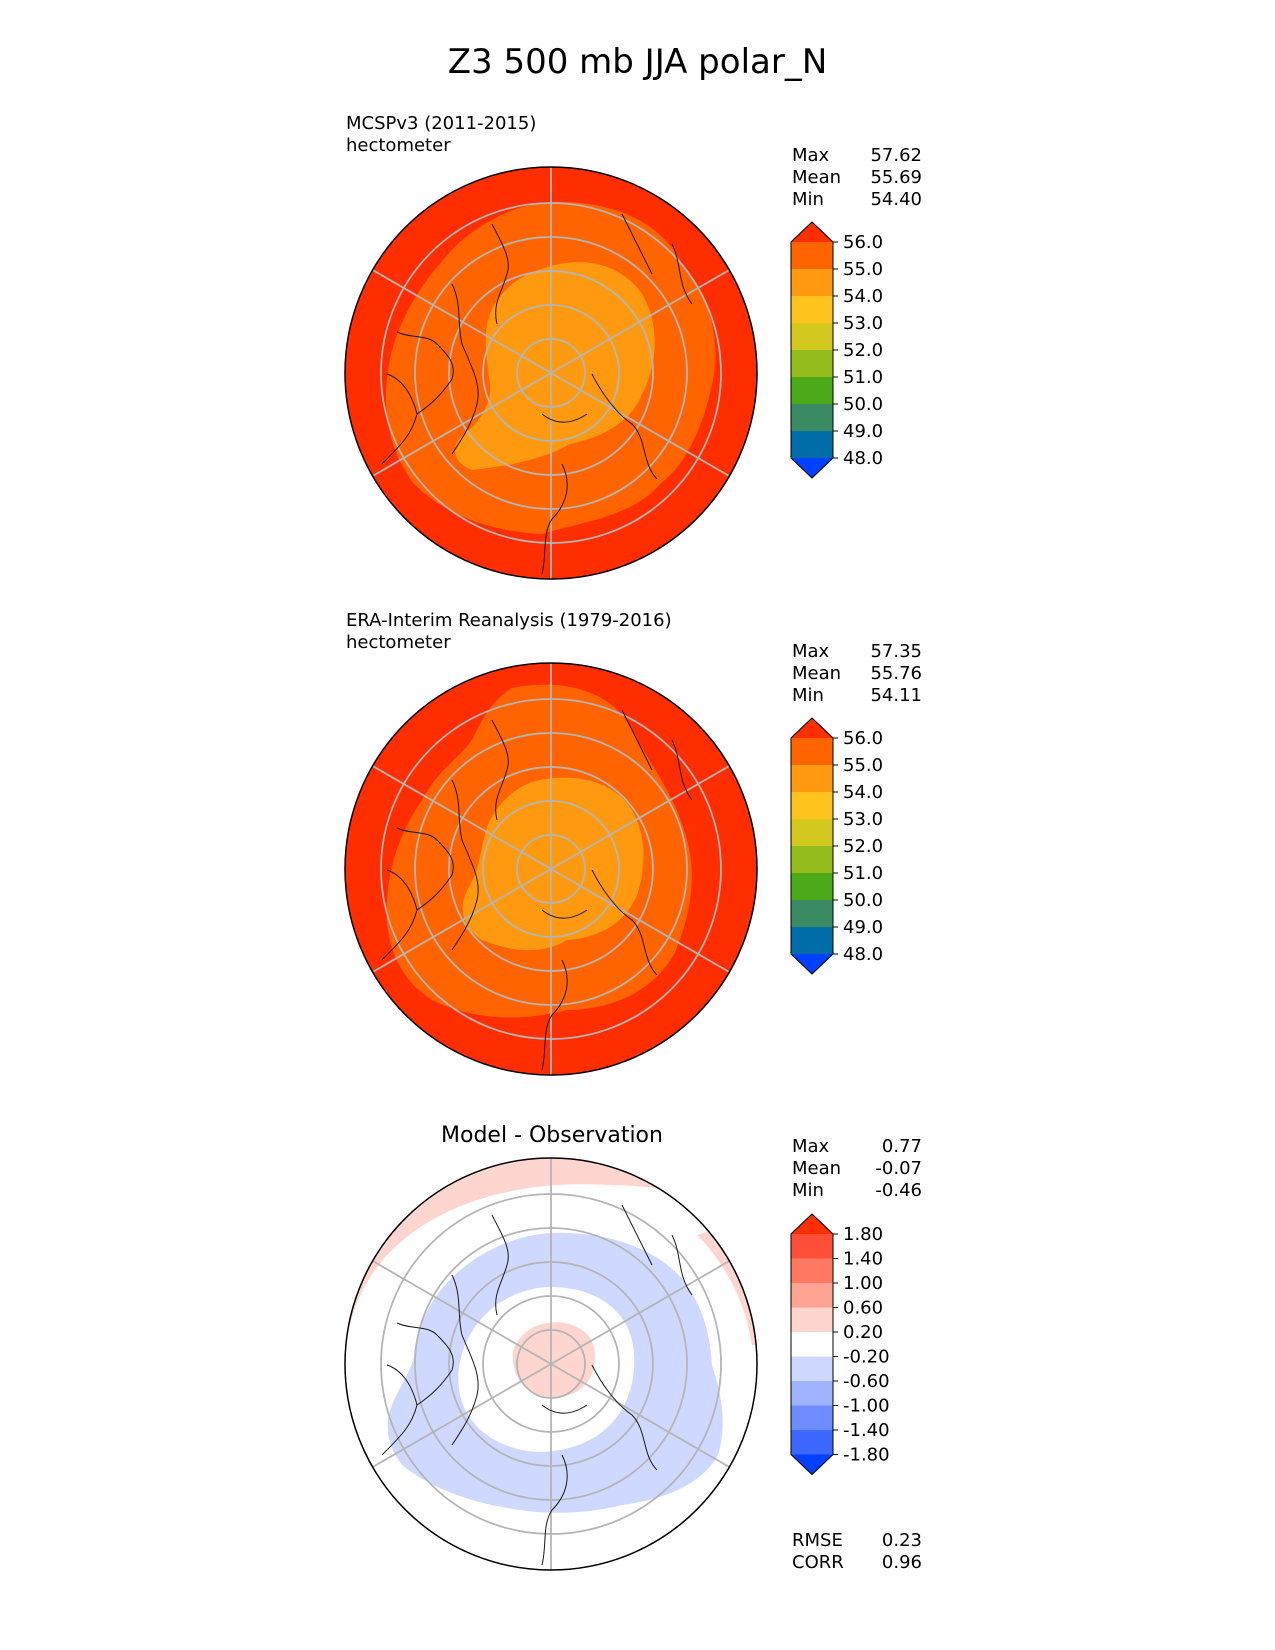 The image size is (1275, 1650). Describe the element at coordinates (866, 1406) in the screenshot. I see `colorbar-tick-label: -1.00` at that location.